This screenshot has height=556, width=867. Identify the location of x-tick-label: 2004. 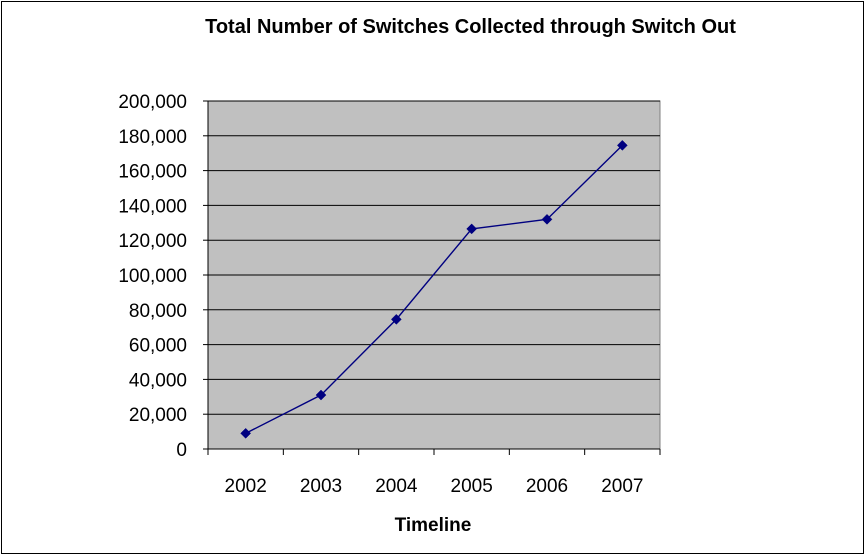
(396, 486).